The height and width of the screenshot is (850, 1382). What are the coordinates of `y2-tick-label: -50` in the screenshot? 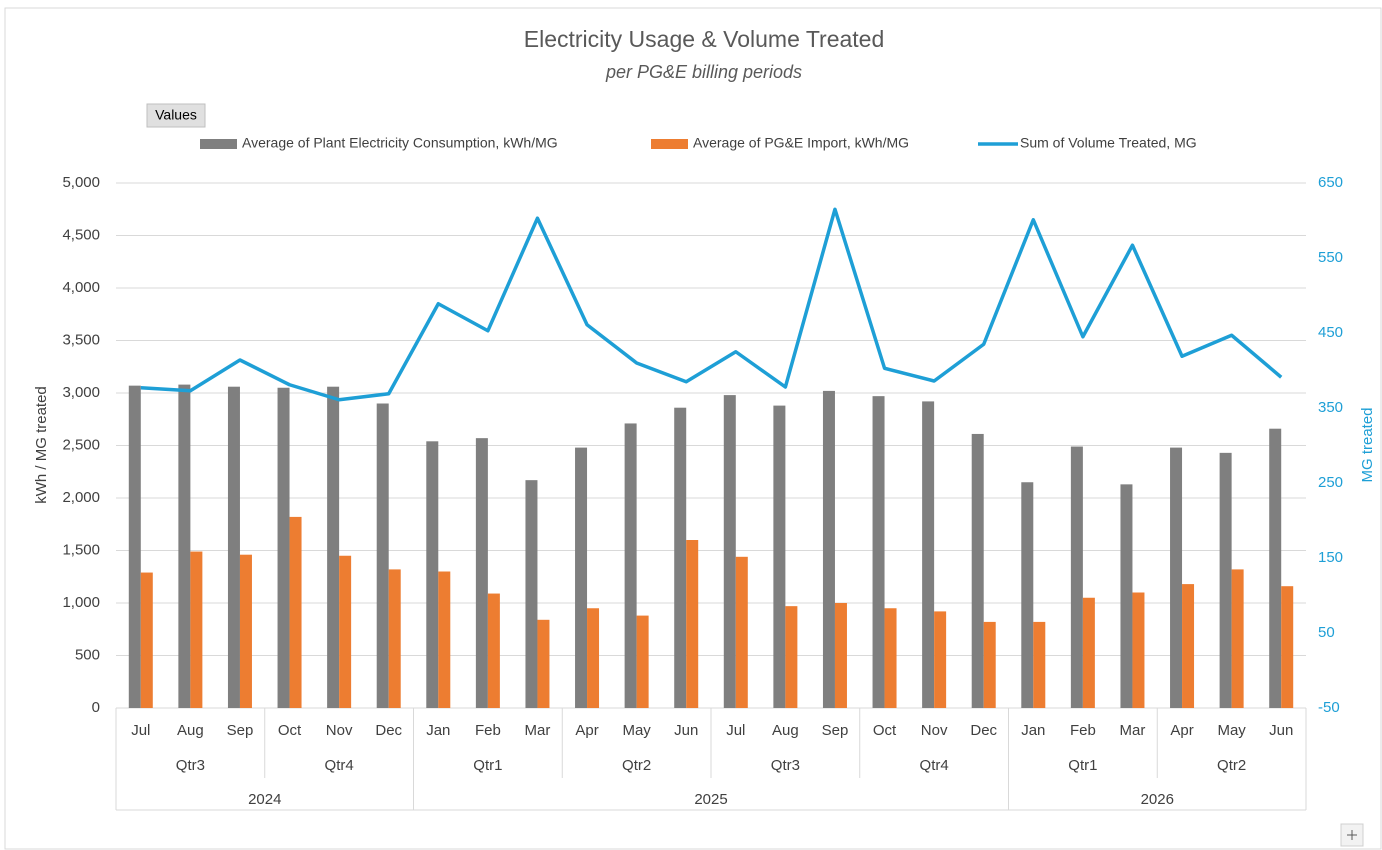 It's located at (1329, 707).